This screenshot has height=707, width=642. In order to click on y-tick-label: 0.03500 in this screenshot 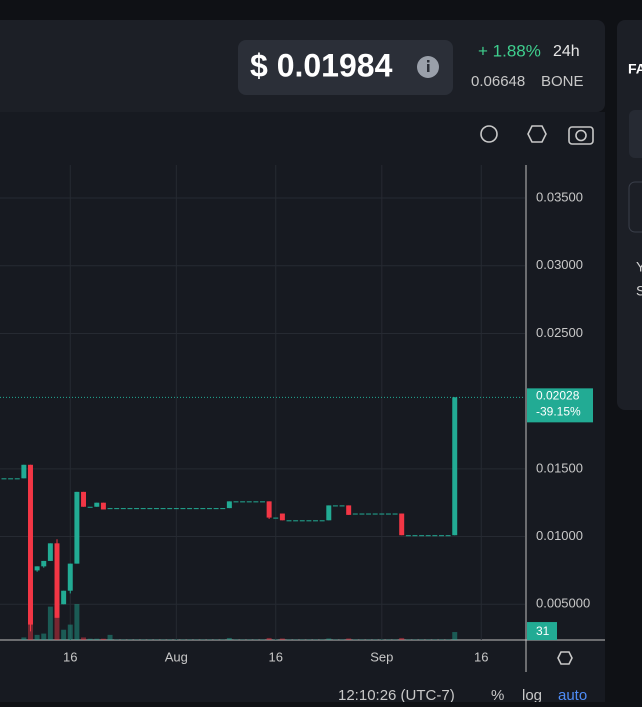, I will do `click(559, 196)`.